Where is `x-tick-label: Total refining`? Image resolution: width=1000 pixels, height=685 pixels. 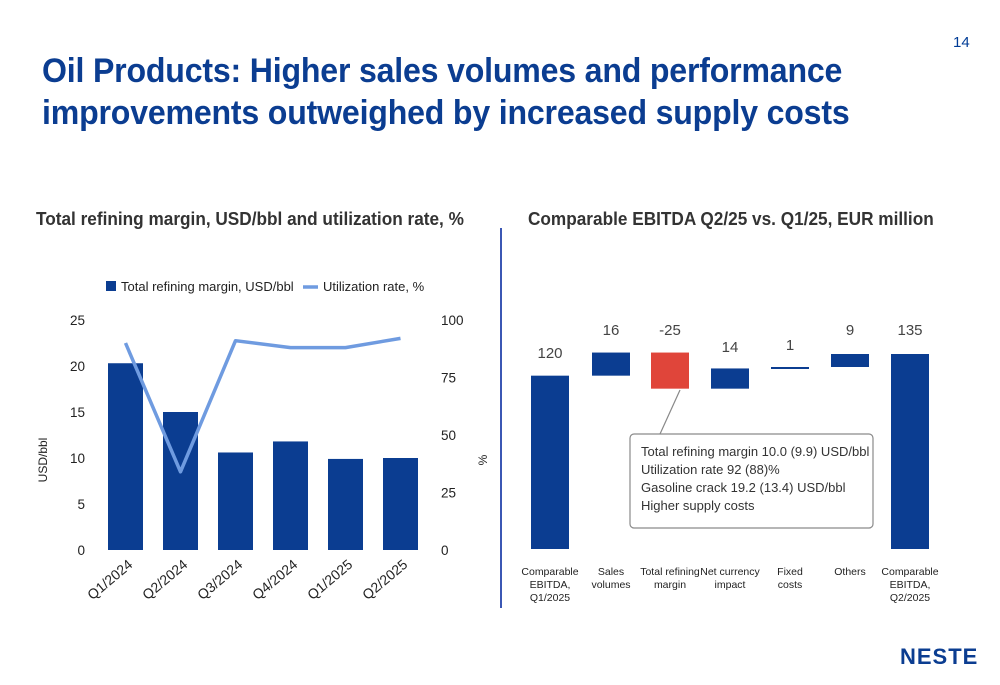
x-tick-label: Total refining is located at coordinates (670, 572).